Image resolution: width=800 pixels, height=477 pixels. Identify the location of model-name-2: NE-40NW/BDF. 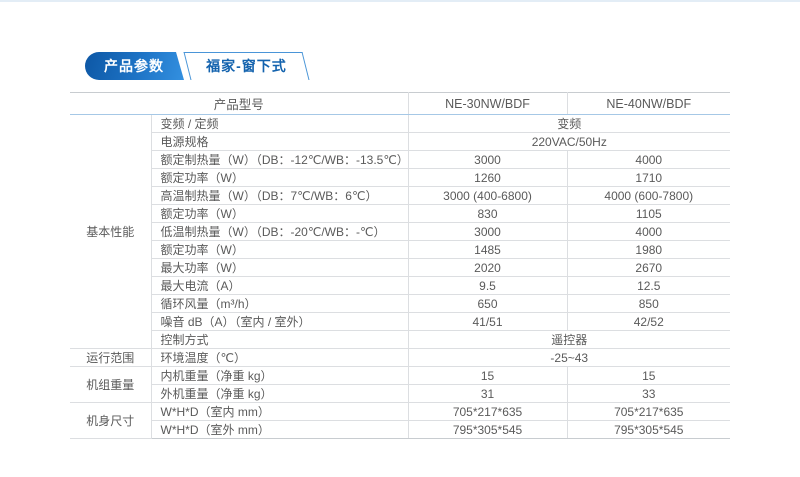
(648, 103).